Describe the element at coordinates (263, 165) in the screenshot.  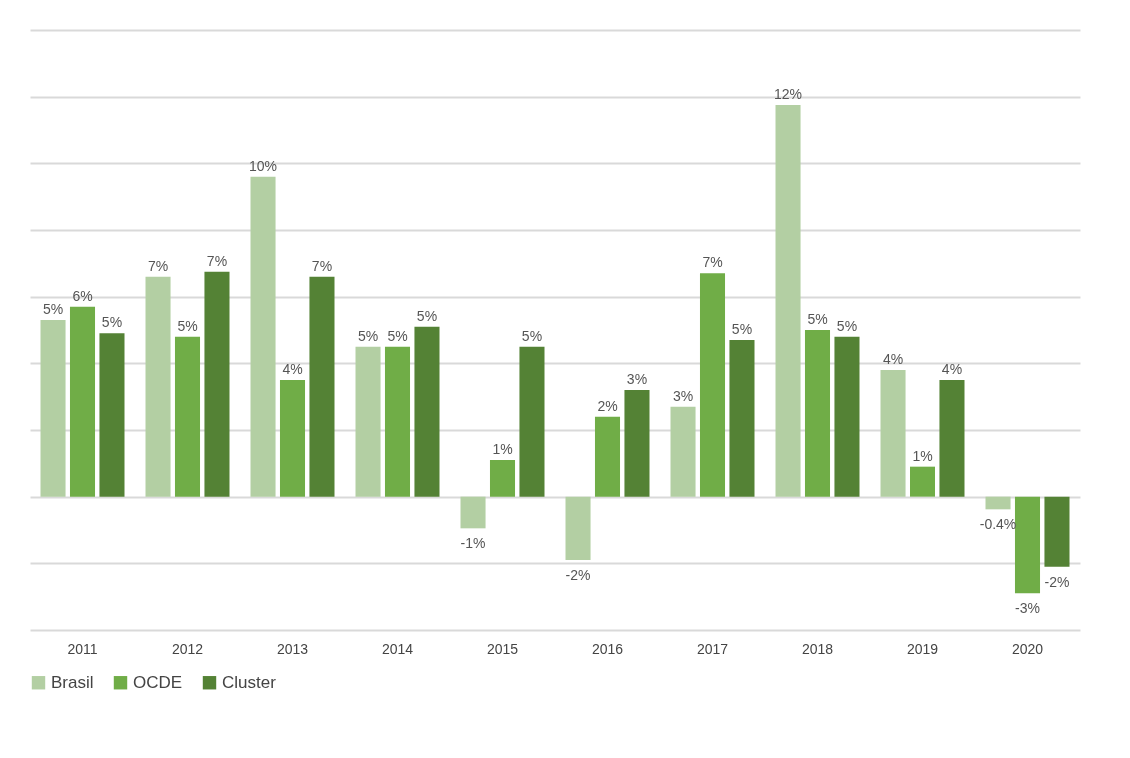
I see `data-label: 10%` at that location.